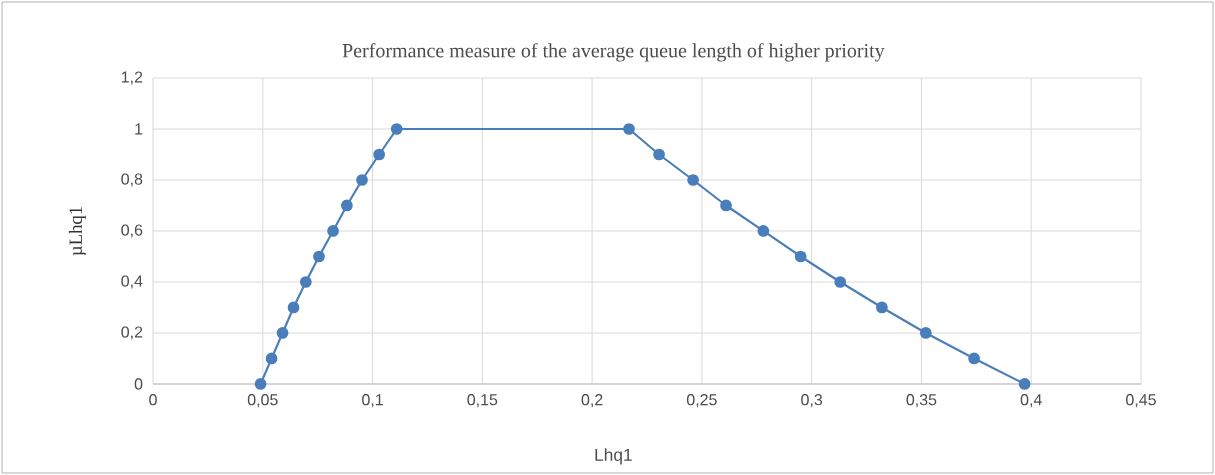 This screenshot has height=475, width=1215. What do you see at coordinates (262, 401) in the screenshot?
I see `x-tick-label: 0,05` at bounding box center [262, 401].